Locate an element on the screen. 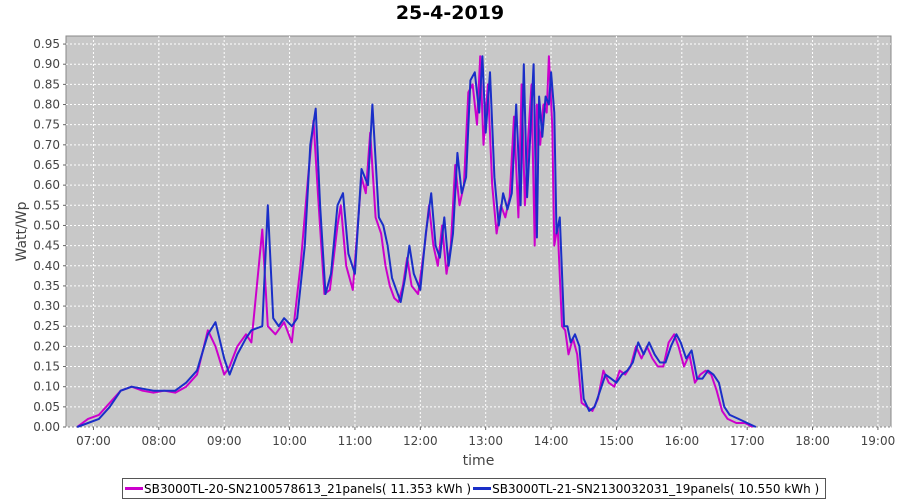 This screenshot has width=900, height=500. y-tick-label: 0.60 is located at coordinates (46, 185).